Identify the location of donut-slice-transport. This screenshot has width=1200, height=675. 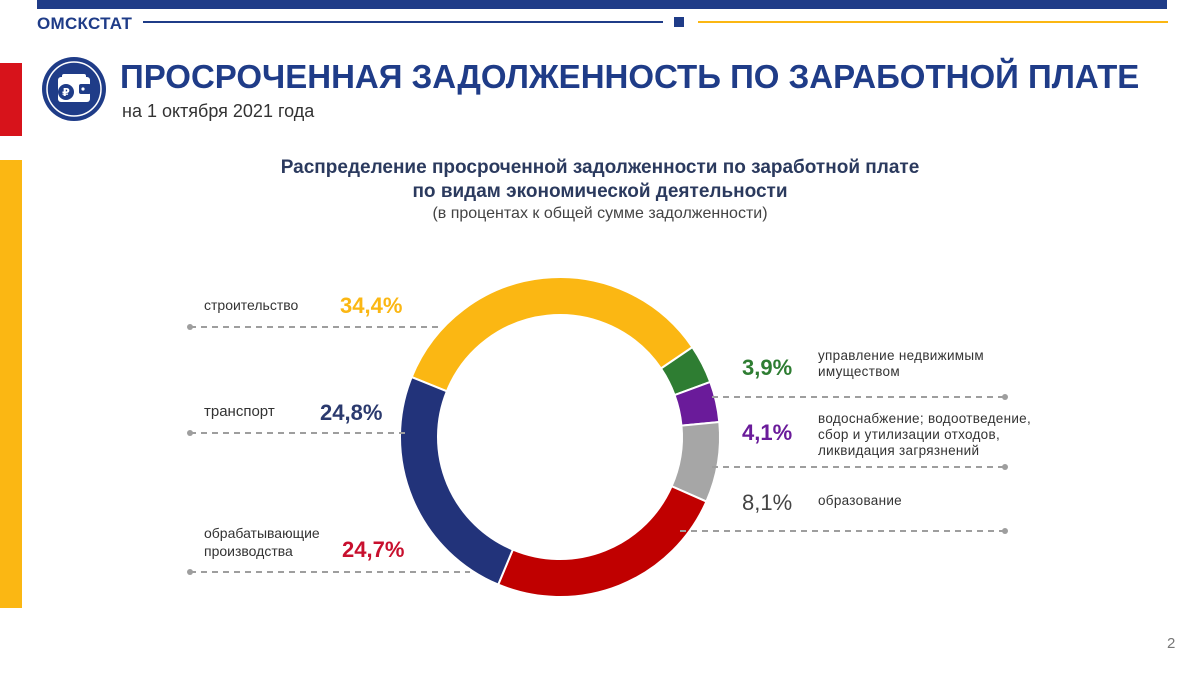
(457, 480).